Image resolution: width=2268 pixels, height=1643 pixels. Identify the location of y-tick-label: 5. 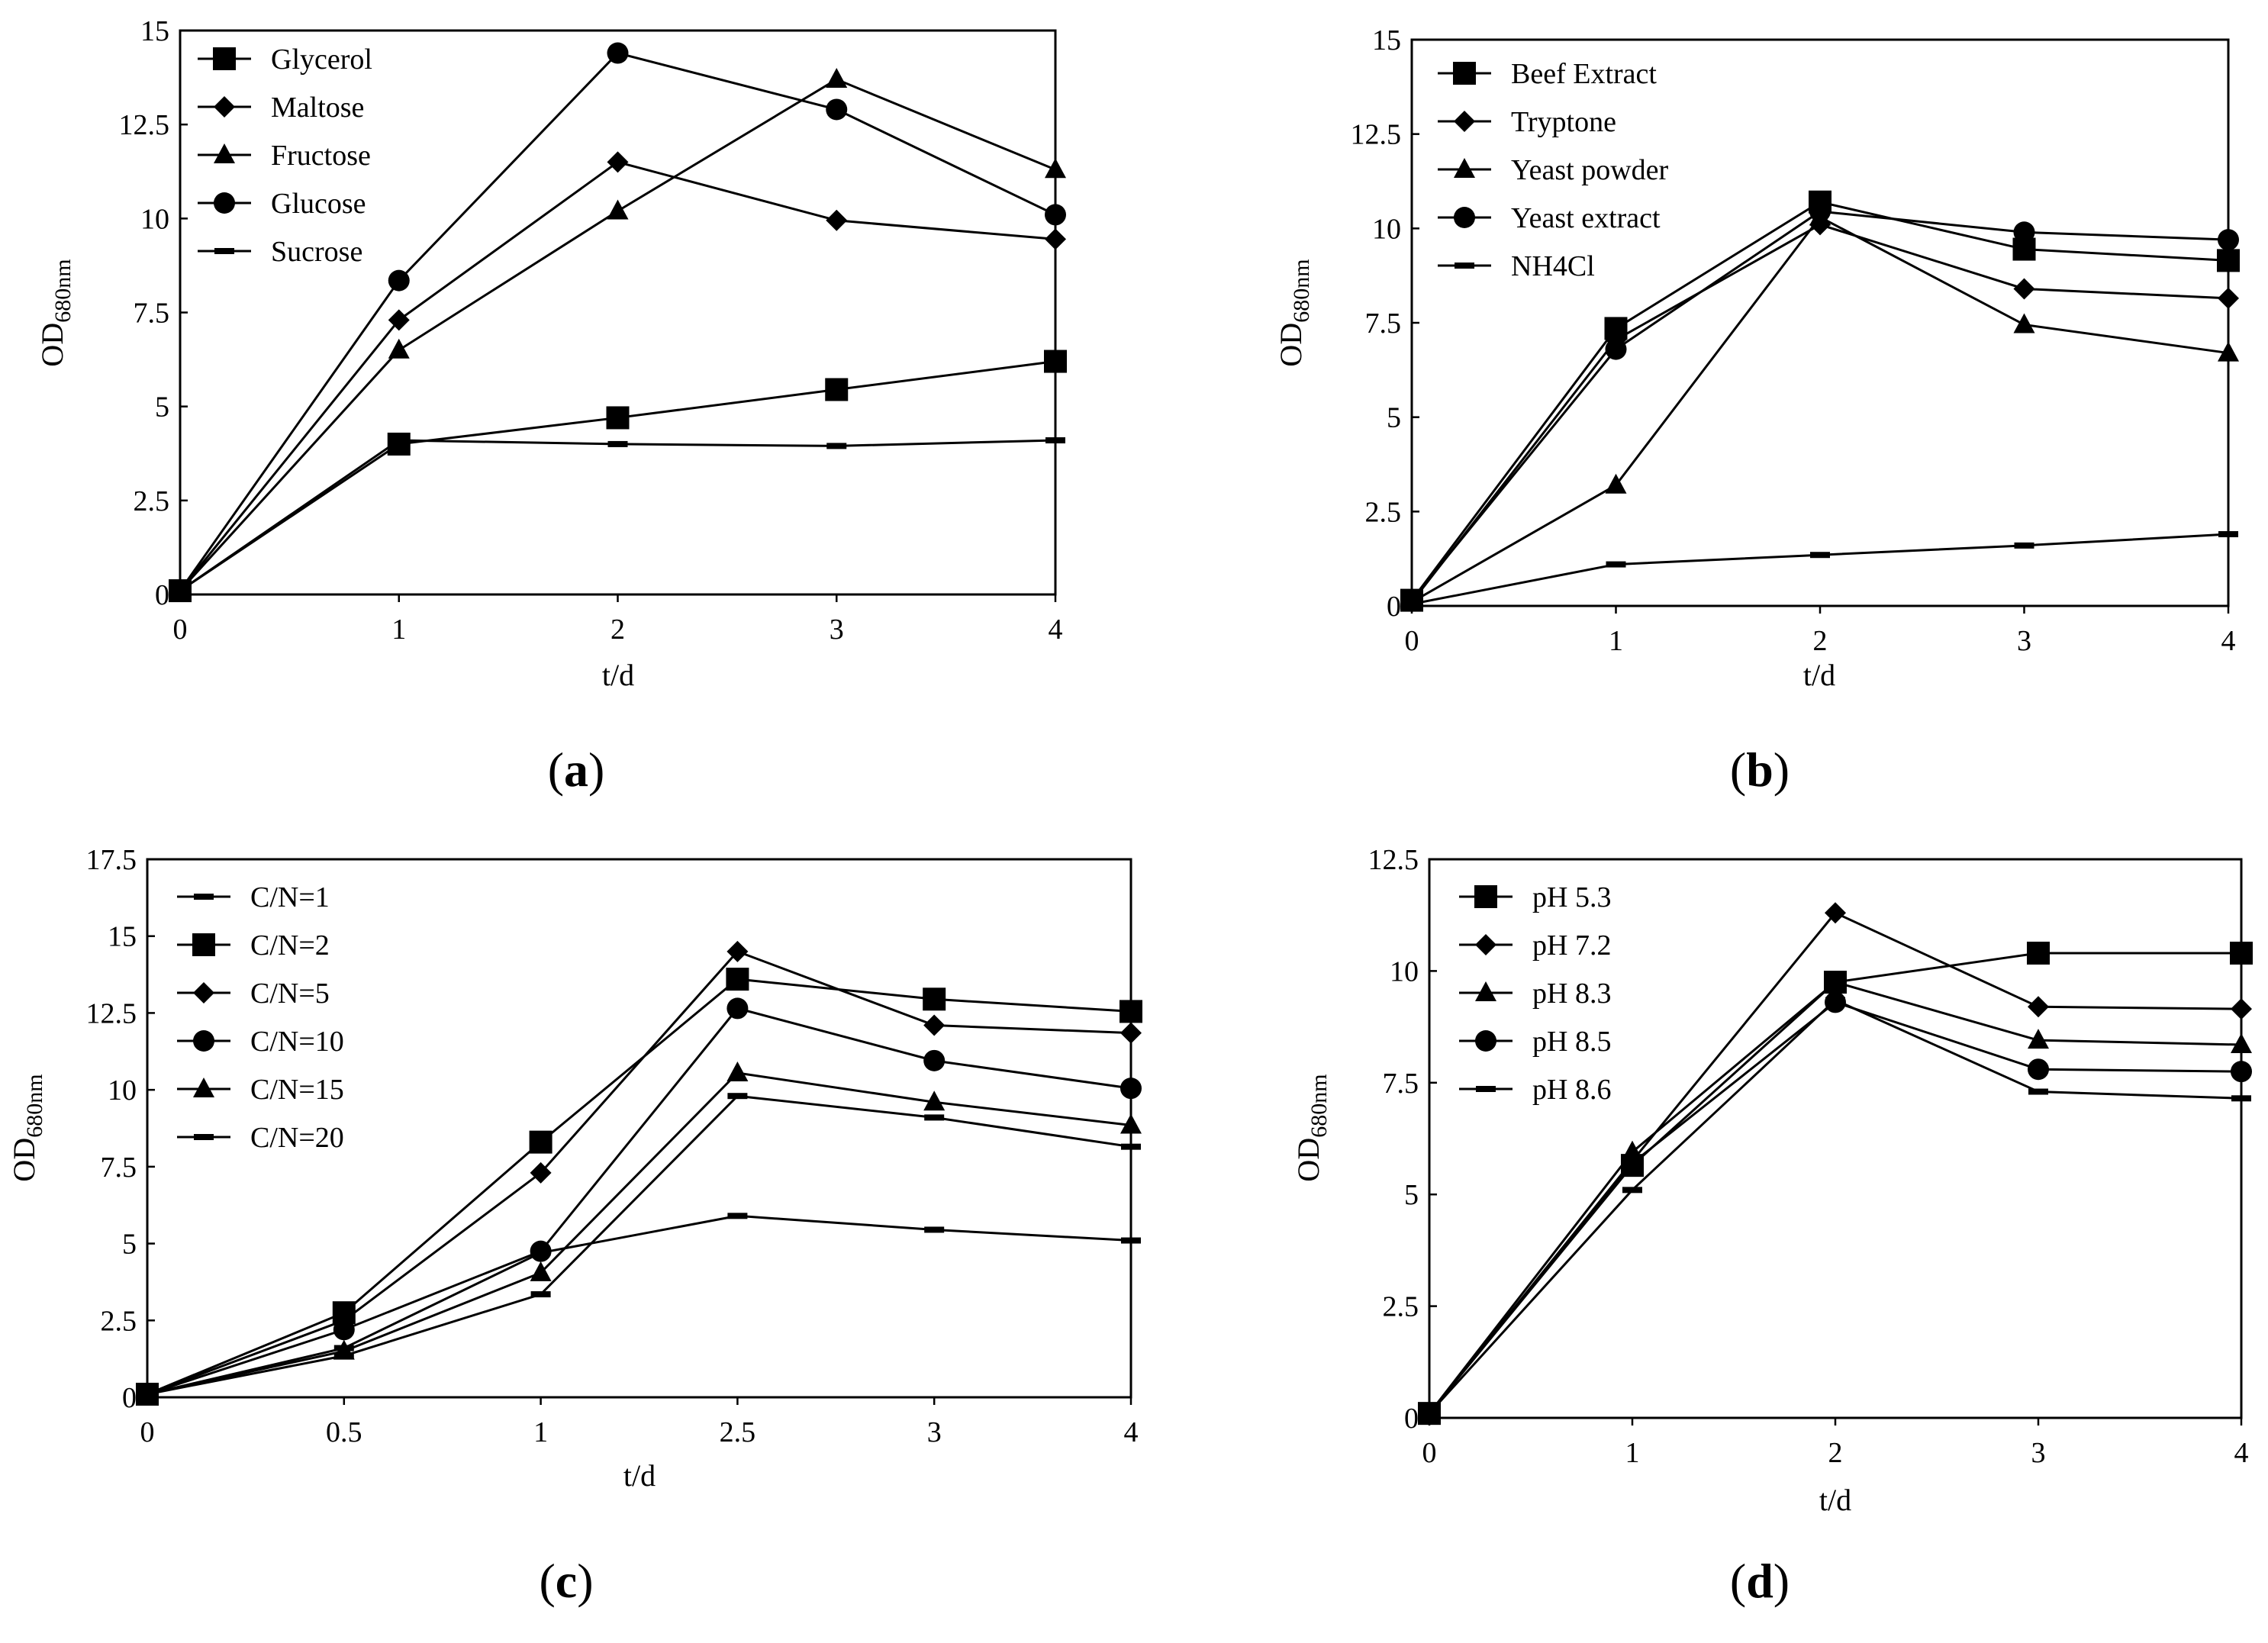
(129, 1245).